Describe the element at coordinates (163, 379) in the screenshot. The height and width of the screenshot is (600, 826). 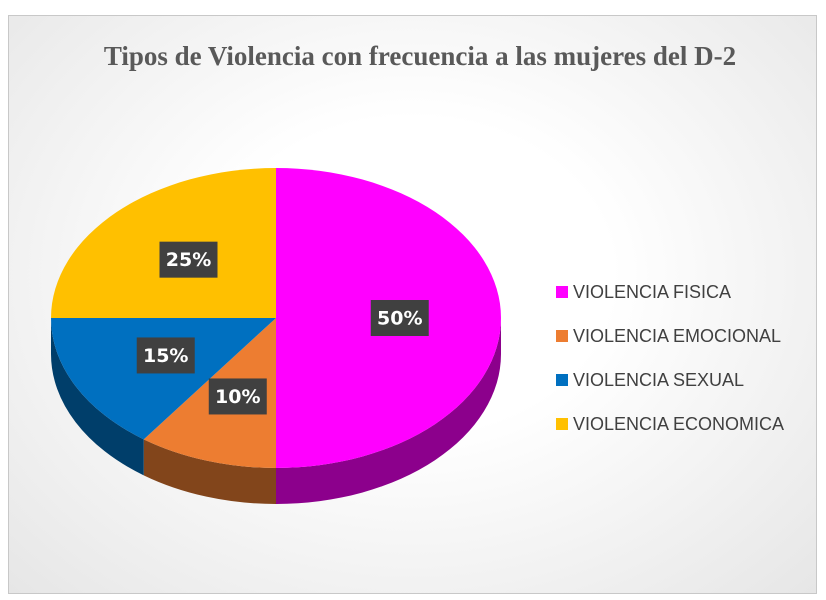
I see `slice` at that location.